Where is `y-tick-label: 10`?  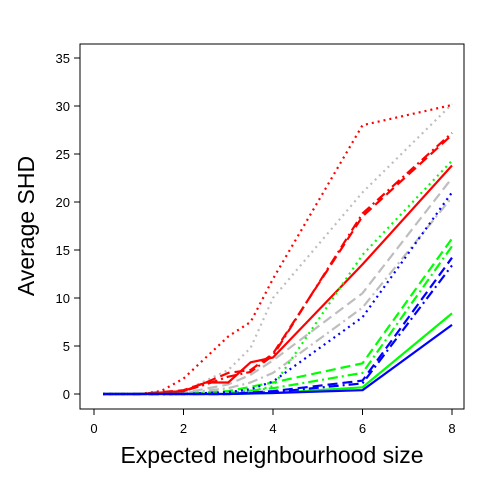 y-tick-label: 10 is located at coordinates (63, 298).